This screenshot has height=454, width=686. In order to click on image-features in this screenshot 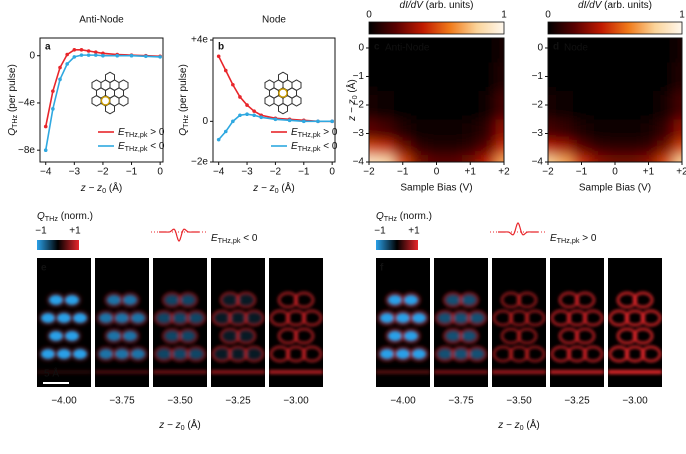, I will do `click(635, 332)`.